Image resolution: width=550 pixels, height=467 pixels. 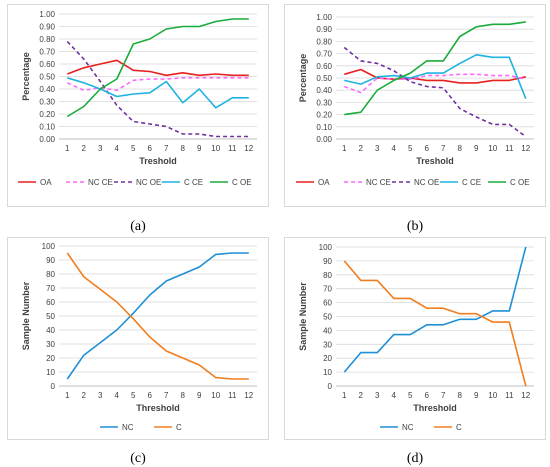 I want to click on y-tick-label: 0.80, so click(x=47, y=39).